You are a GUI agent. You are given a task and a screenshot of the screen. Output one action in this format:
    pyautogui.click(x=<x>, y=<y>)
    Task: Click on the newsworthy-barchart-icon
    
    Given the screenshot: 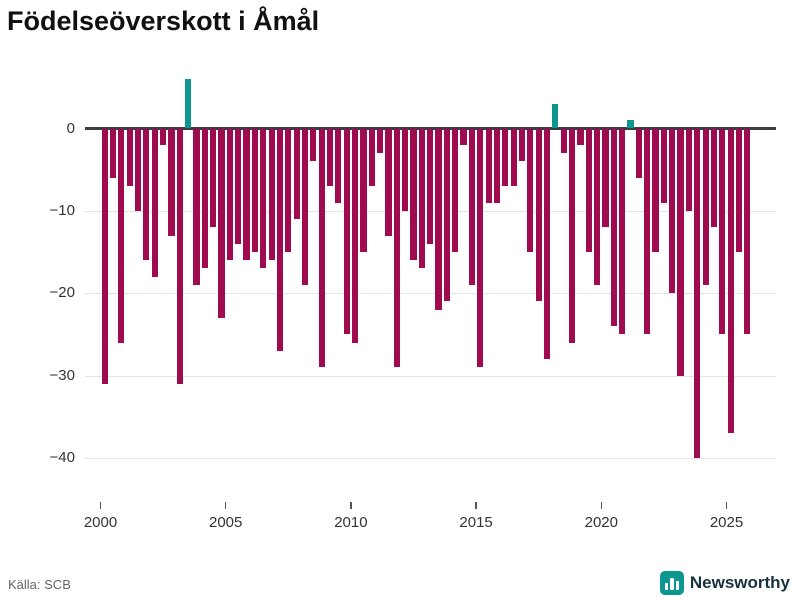 What is the action you would take?
    pyautogui.click(x=671, y=583)
    